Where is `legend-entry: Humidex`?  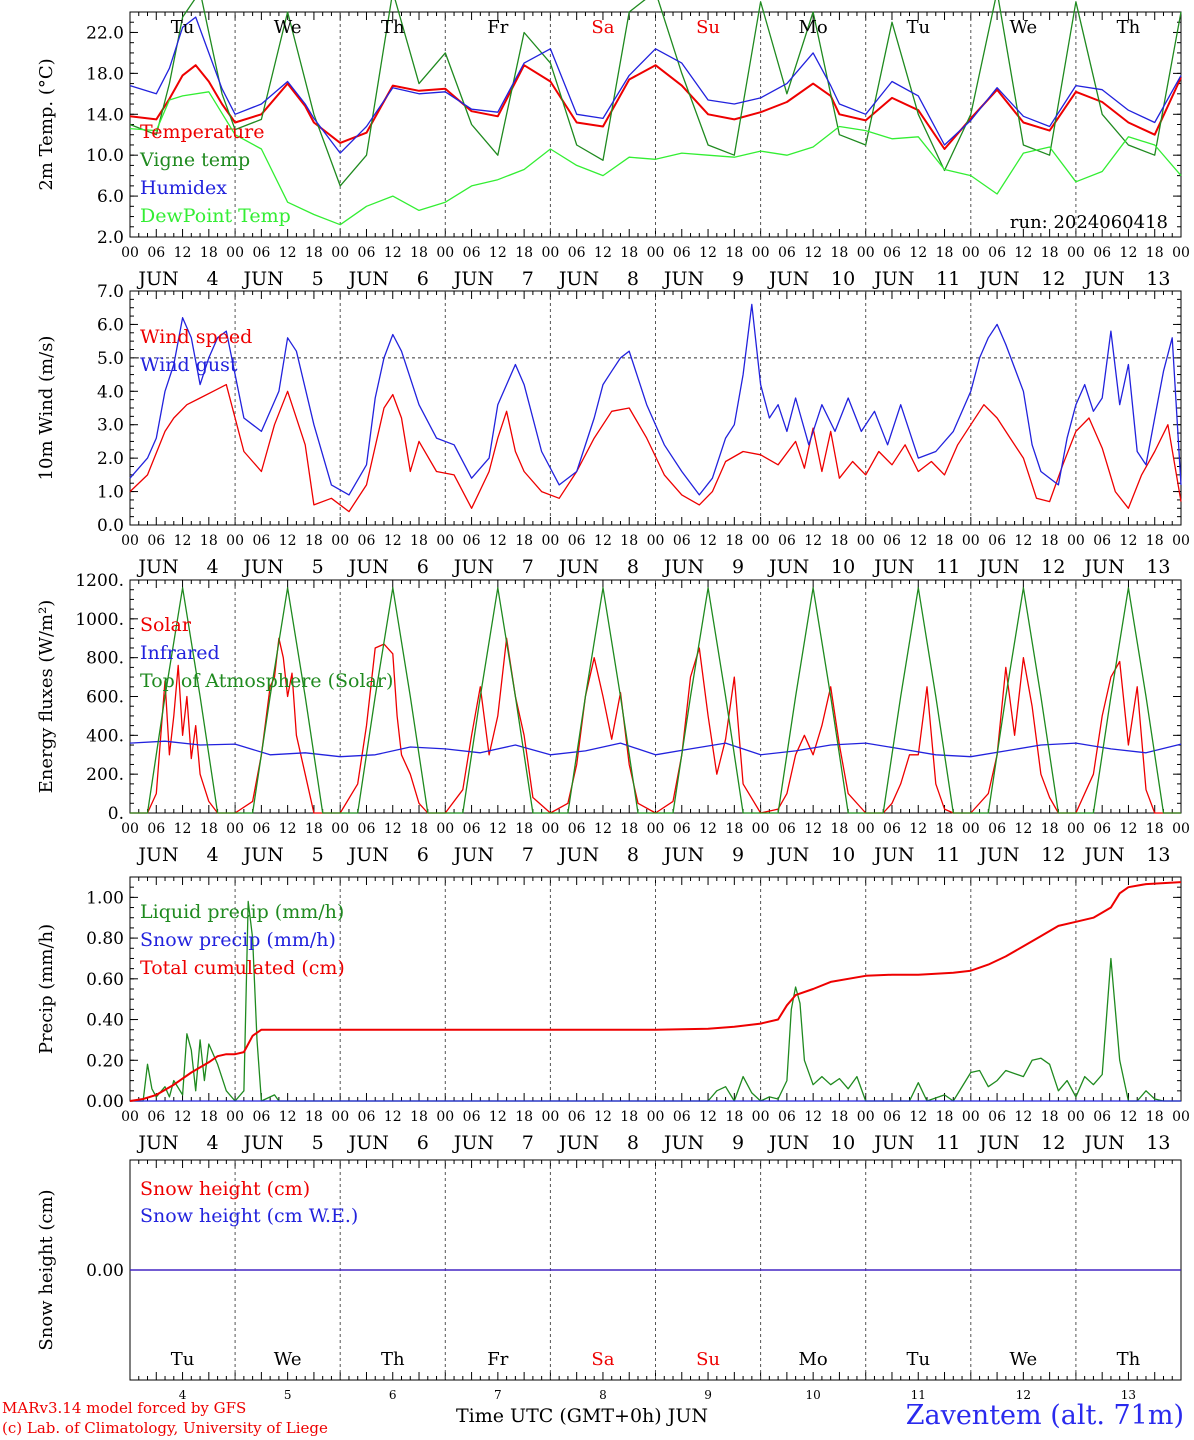
legend-entry: Humidex is located at coordinates (183, 188).